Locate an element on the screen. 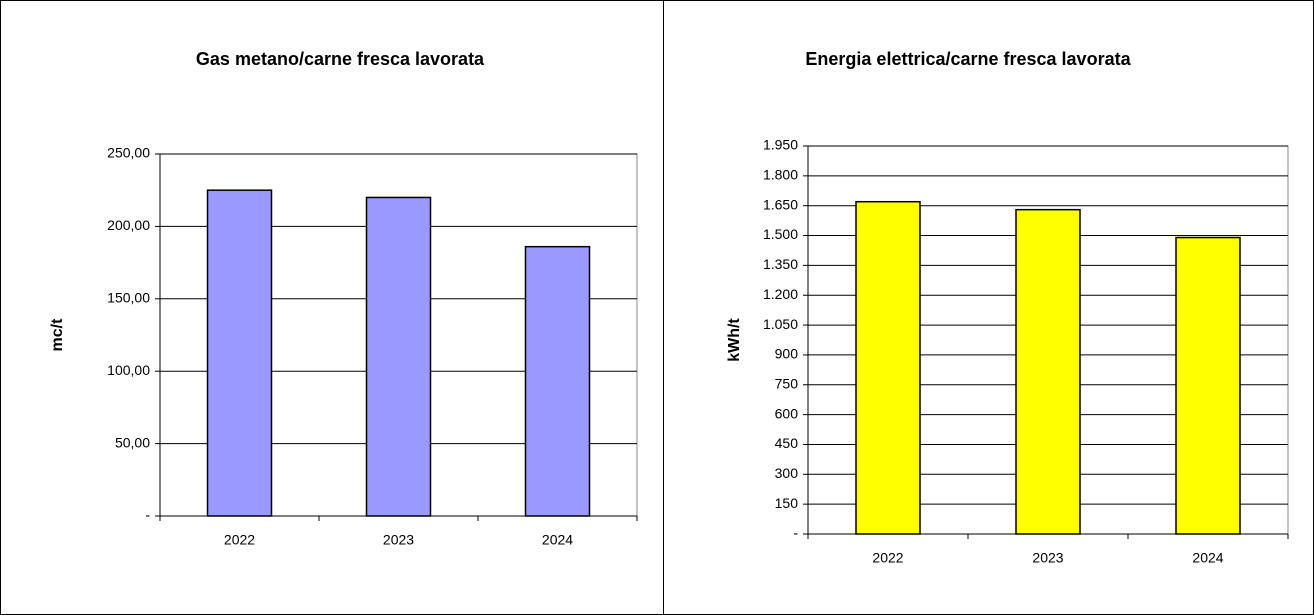 This screenshot has height=615, width=1314. y-tick-label: 1.350 is located at coordinates (780, 264).